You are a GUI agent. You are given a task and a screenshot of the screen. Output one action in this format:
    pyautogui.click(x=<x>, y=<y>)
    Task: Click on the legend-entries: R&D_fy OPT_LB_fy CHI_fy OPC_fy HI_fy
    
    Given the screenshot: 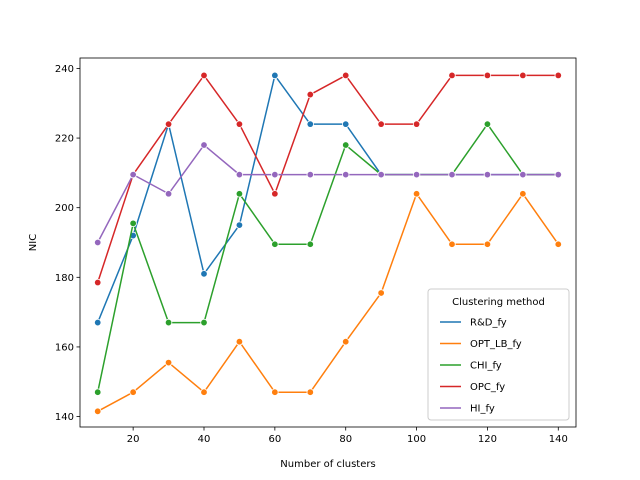 What is the action you would take?
    pyautogui.click(x=481, y=366)
    